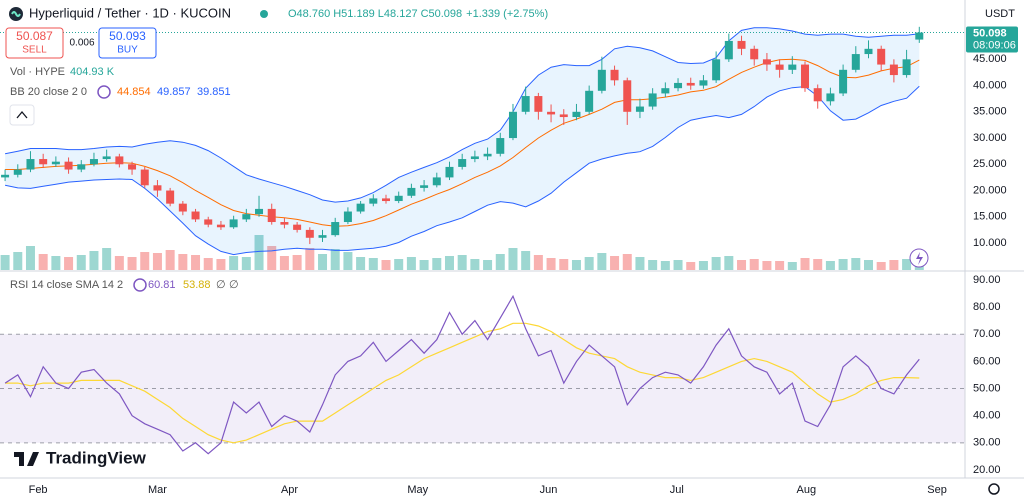 The width and height of the screenshot is (1024, 499). I want to click on y-tick-label: 90.00, so click(987, 280).